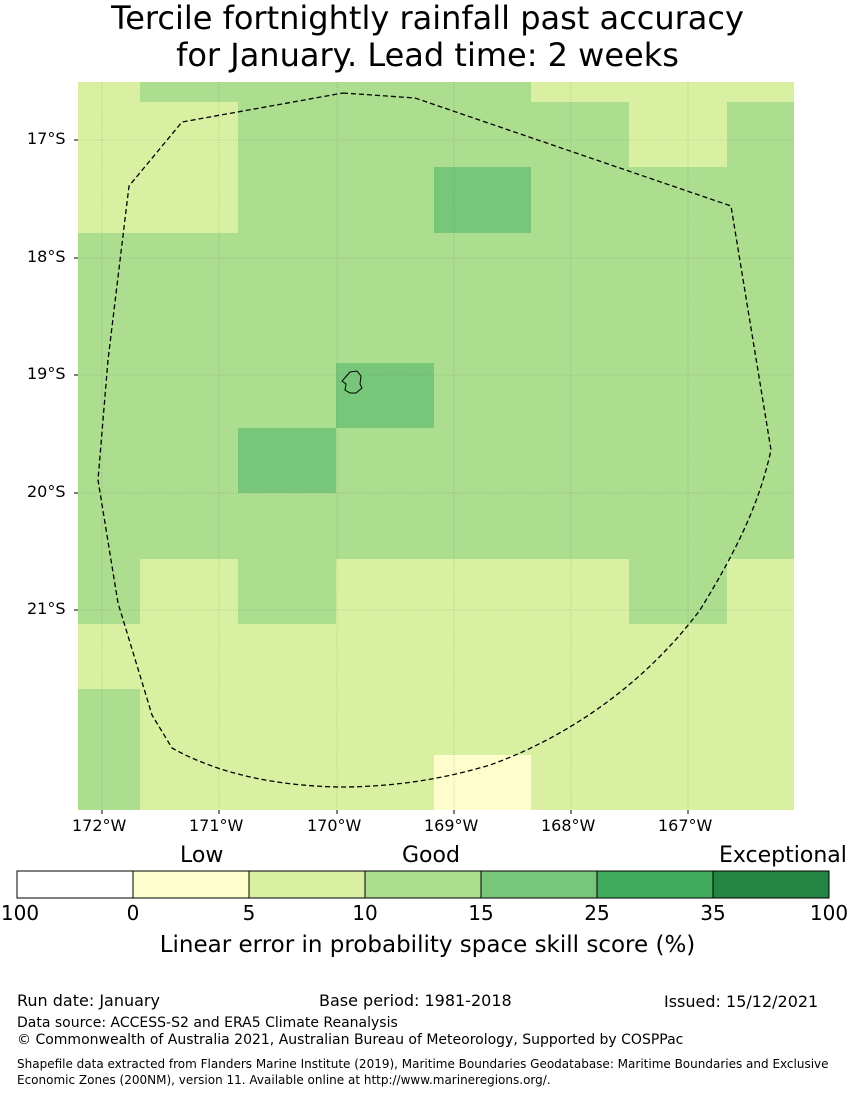 This screenshot has width=855, height=1095. I want to click on lon-label-169w: 169°W, so click(451, 825).